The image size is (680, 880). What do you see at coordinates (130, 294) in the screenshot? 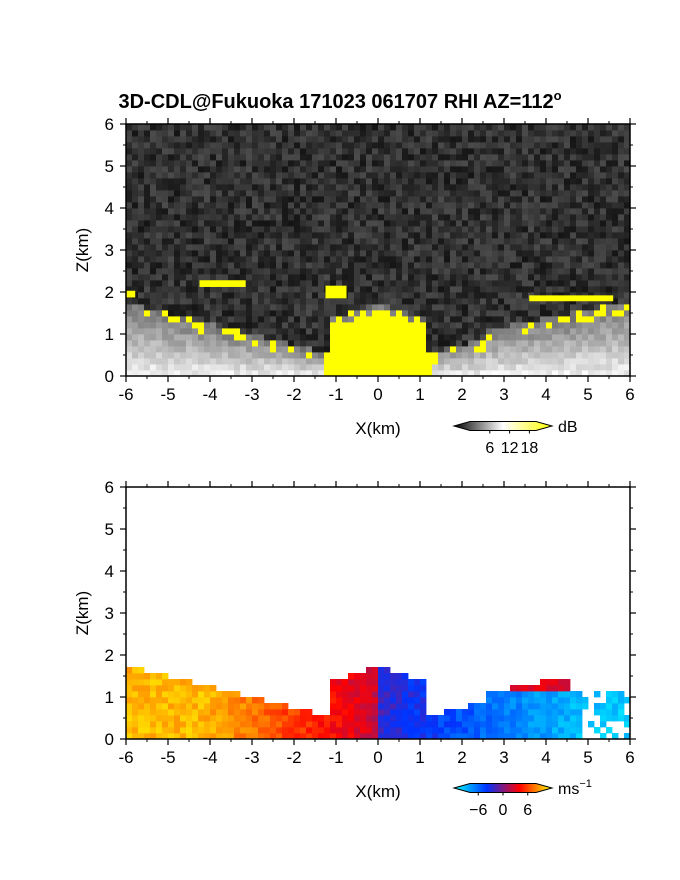
I see `reflectivity-elevated-echo` at bounding box center [130, 294].